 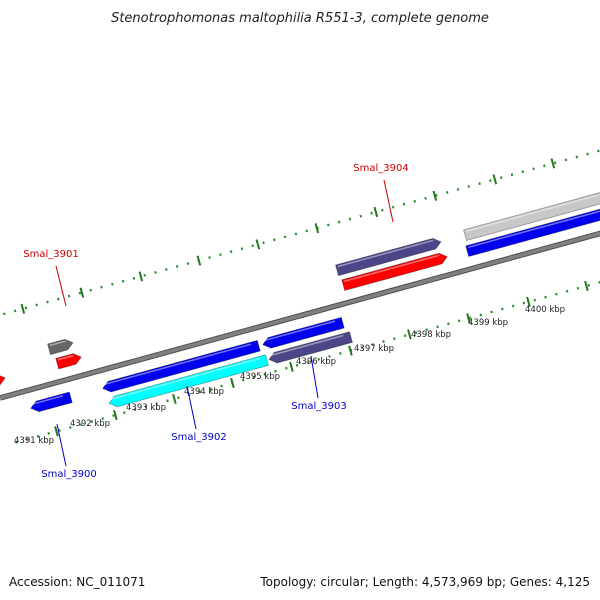 I want to click on kbp-tick-label: 4393 kbp, so click(x=146, y=408).